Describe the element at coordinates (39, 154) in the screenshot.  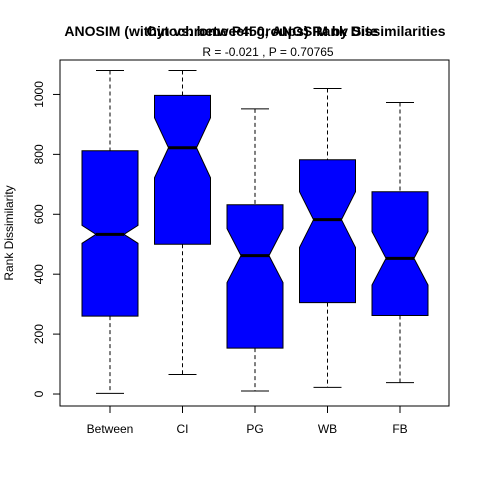
I see `y-tick-label: 800` at that location.